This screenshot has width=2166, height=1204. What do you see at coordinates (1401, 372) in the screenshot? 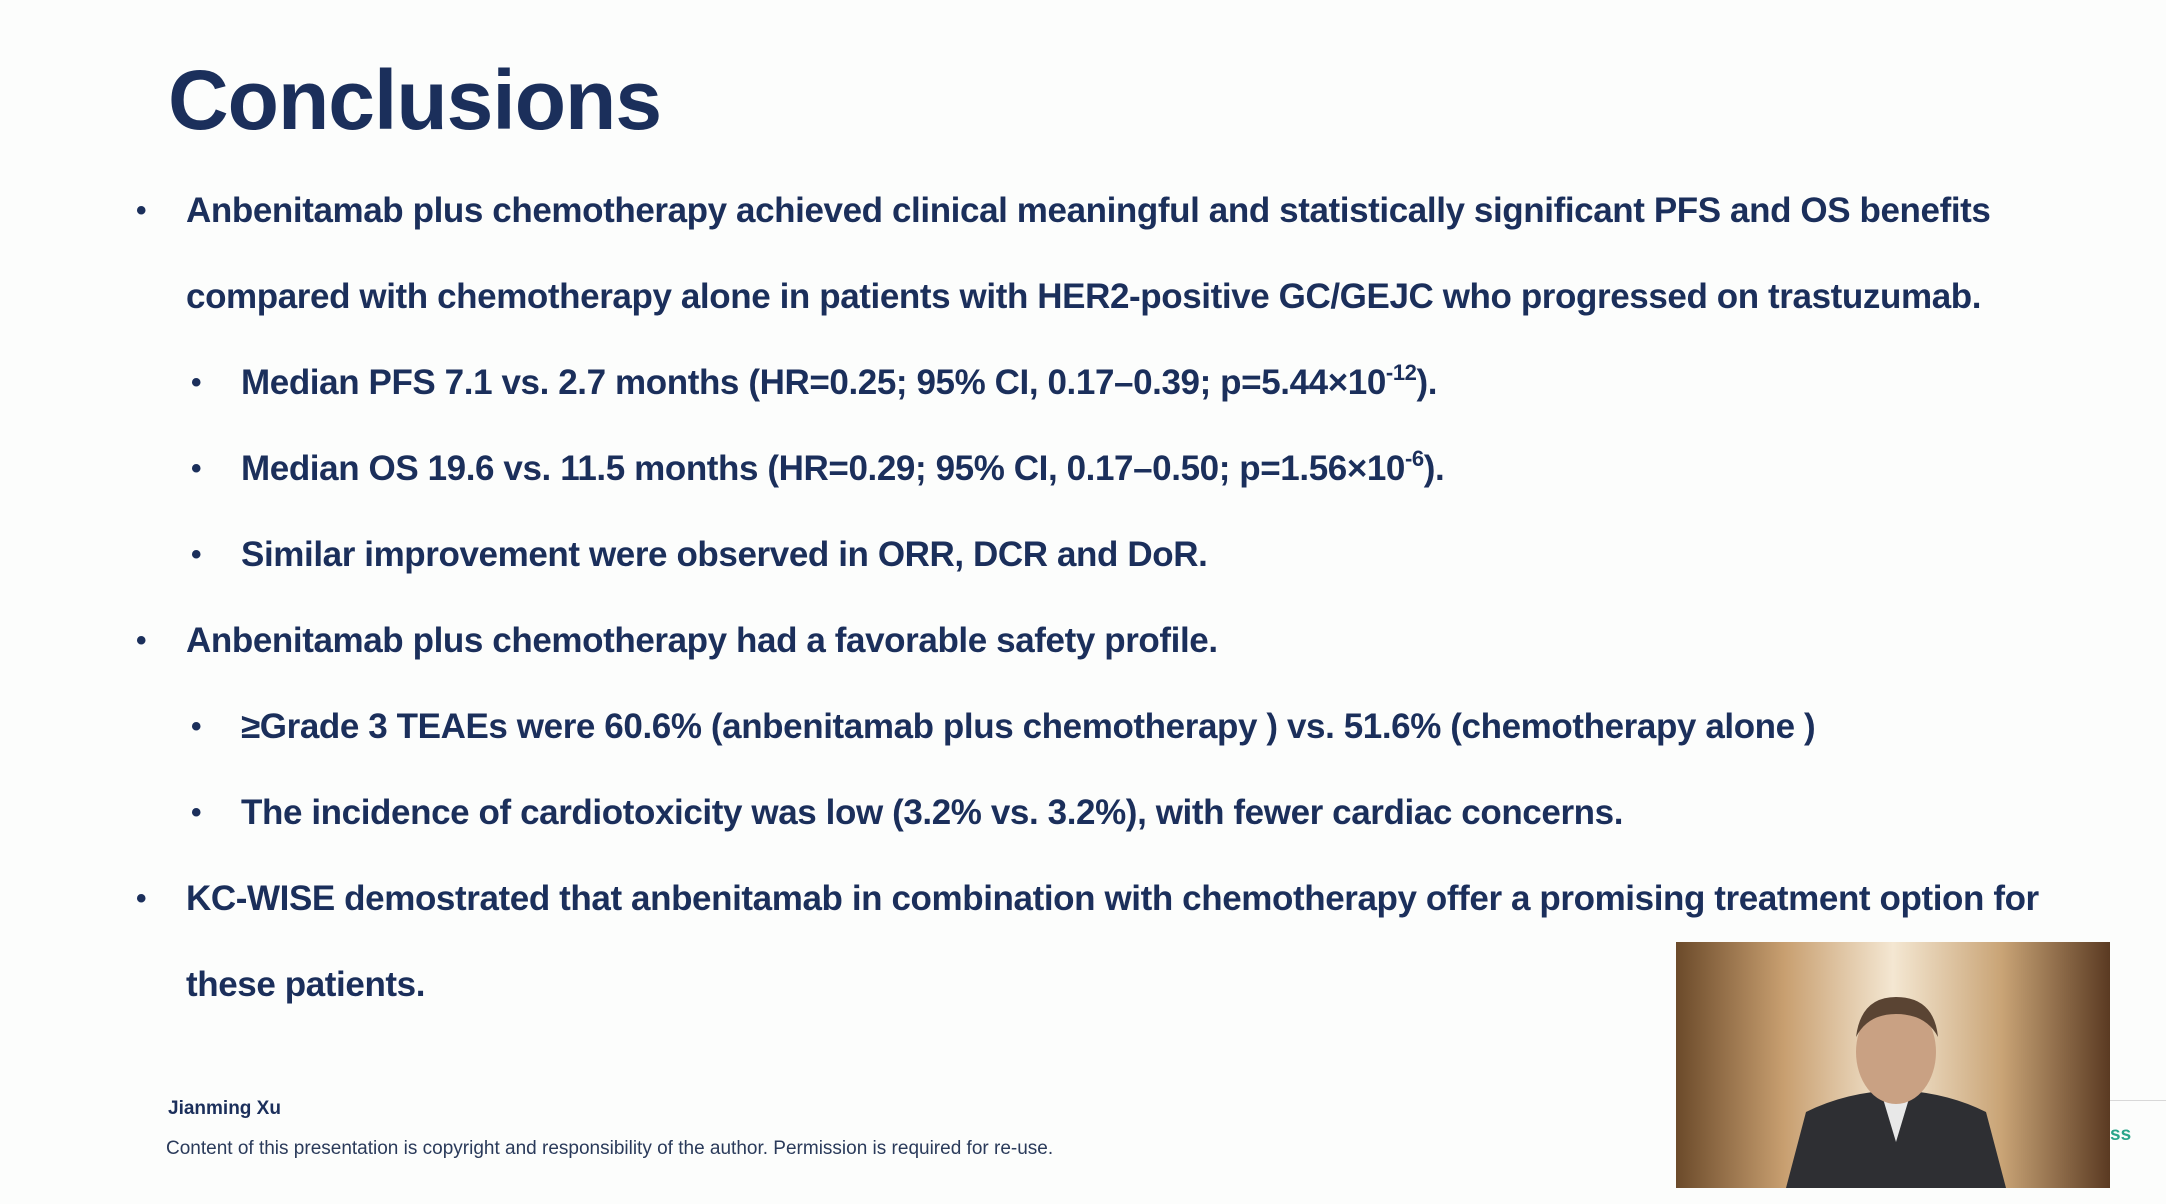
I see `superscript: -12` at bounding box center [1401, 372].